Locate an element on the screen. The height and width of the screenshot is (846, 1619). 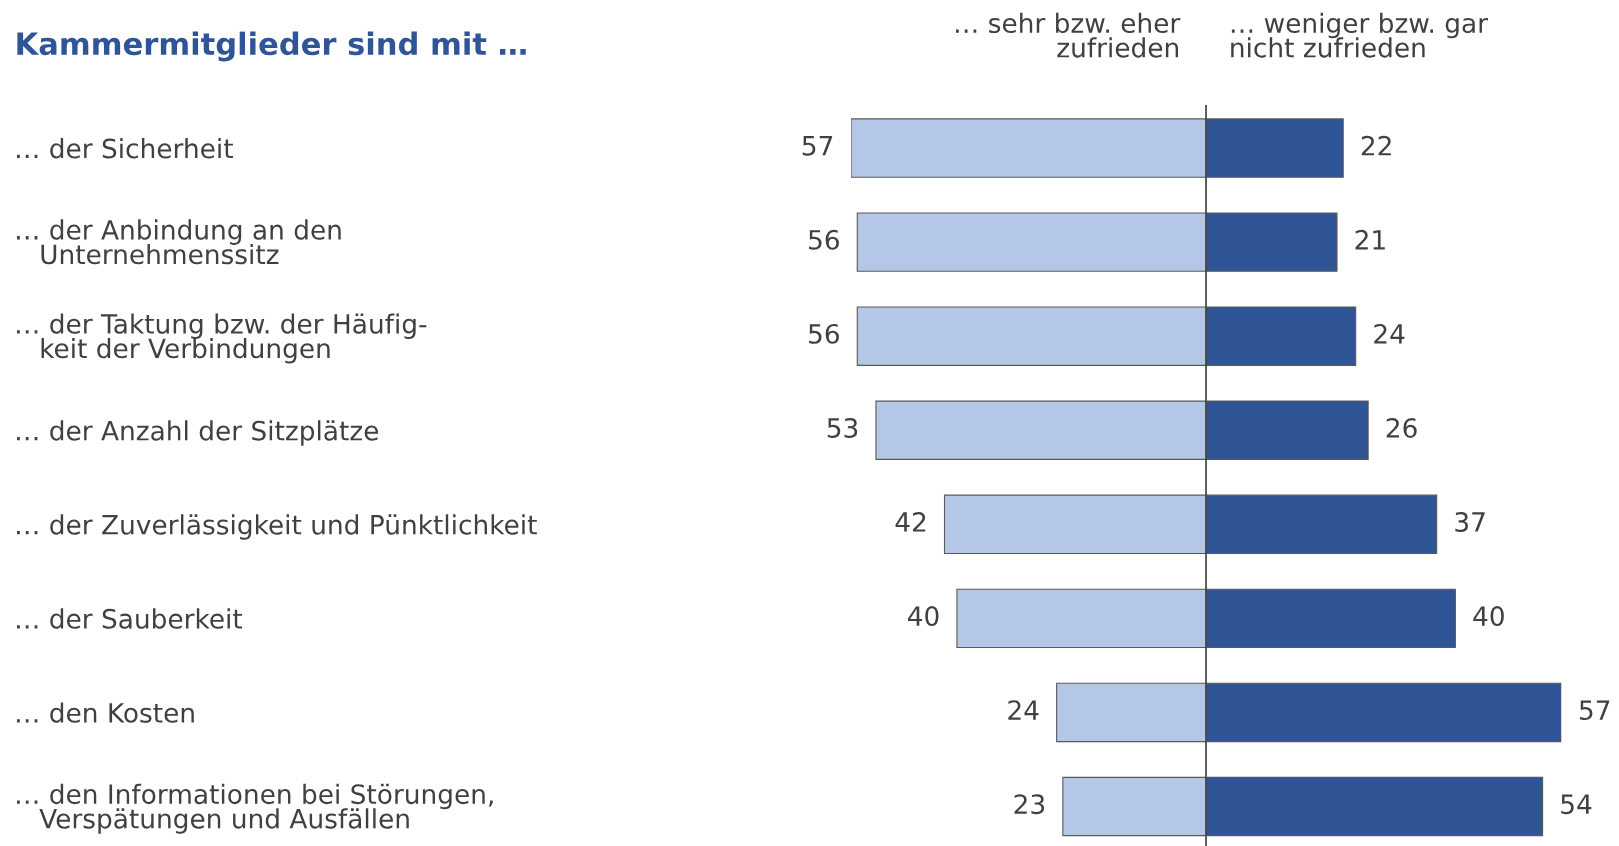
y-tick-label: … den Kosten is located at coordinates (105, 712).